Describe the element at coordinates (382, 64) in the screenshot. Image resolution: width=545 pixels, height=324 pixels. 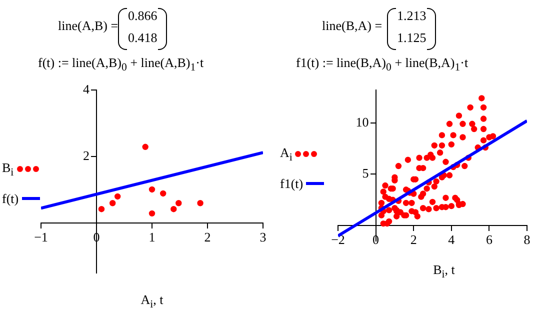
I see `text: f1(t) := line(B,A)$_{0}$ + line(B,A)$_{1}$·t` at that location.